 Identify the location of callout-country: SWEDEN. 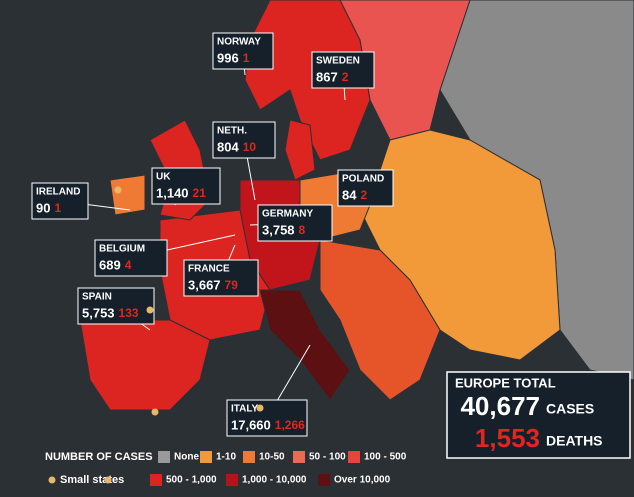
(338, 61).